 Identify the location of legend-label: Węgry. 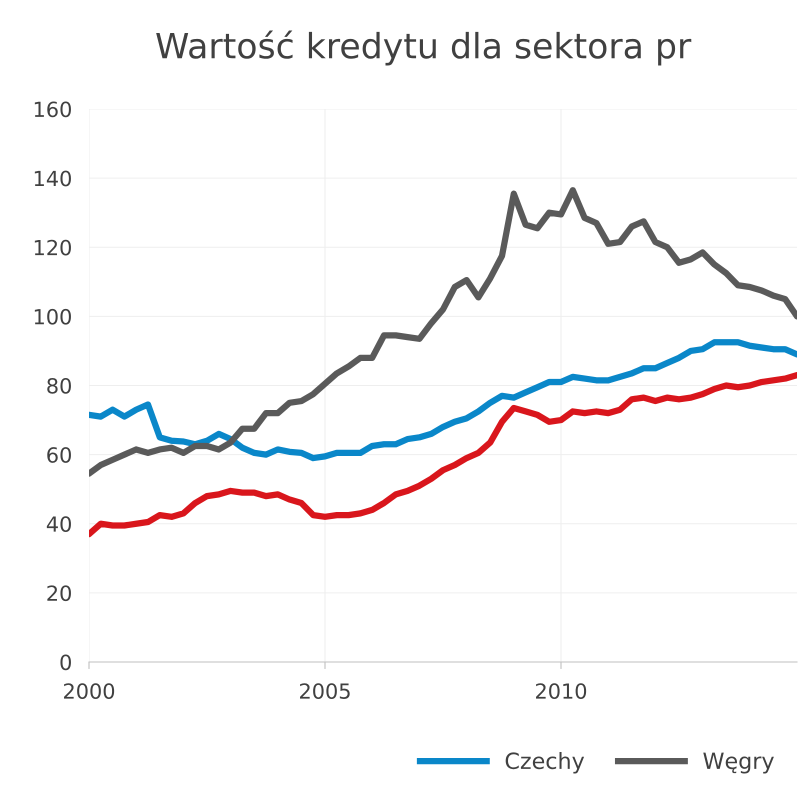
(738, 763).